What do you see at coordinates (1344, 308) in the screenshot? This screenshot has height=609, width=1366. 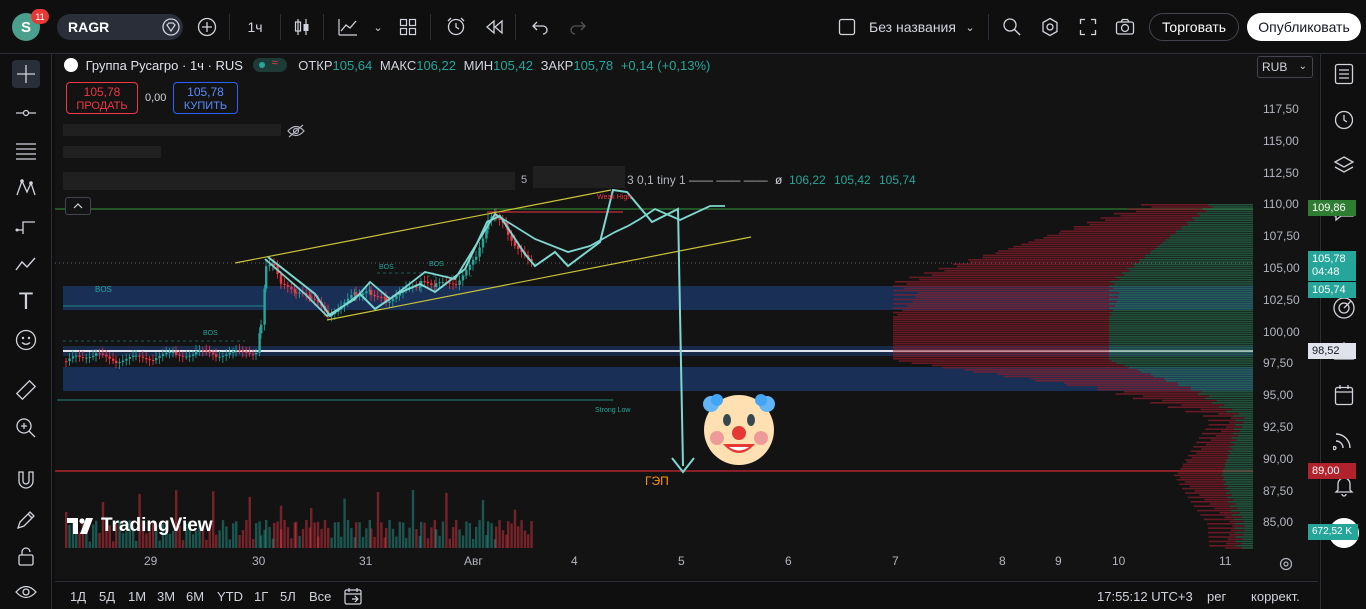 I see `ideas-target-icon` at bounding box center [1344, 308].